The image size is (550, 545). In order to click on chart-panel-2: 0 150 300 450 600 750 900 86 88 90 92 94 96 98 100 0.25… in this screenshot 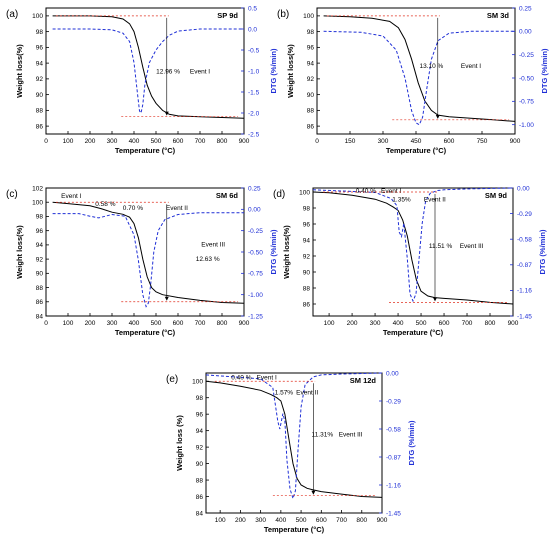, I will do `click(413, 80)`.